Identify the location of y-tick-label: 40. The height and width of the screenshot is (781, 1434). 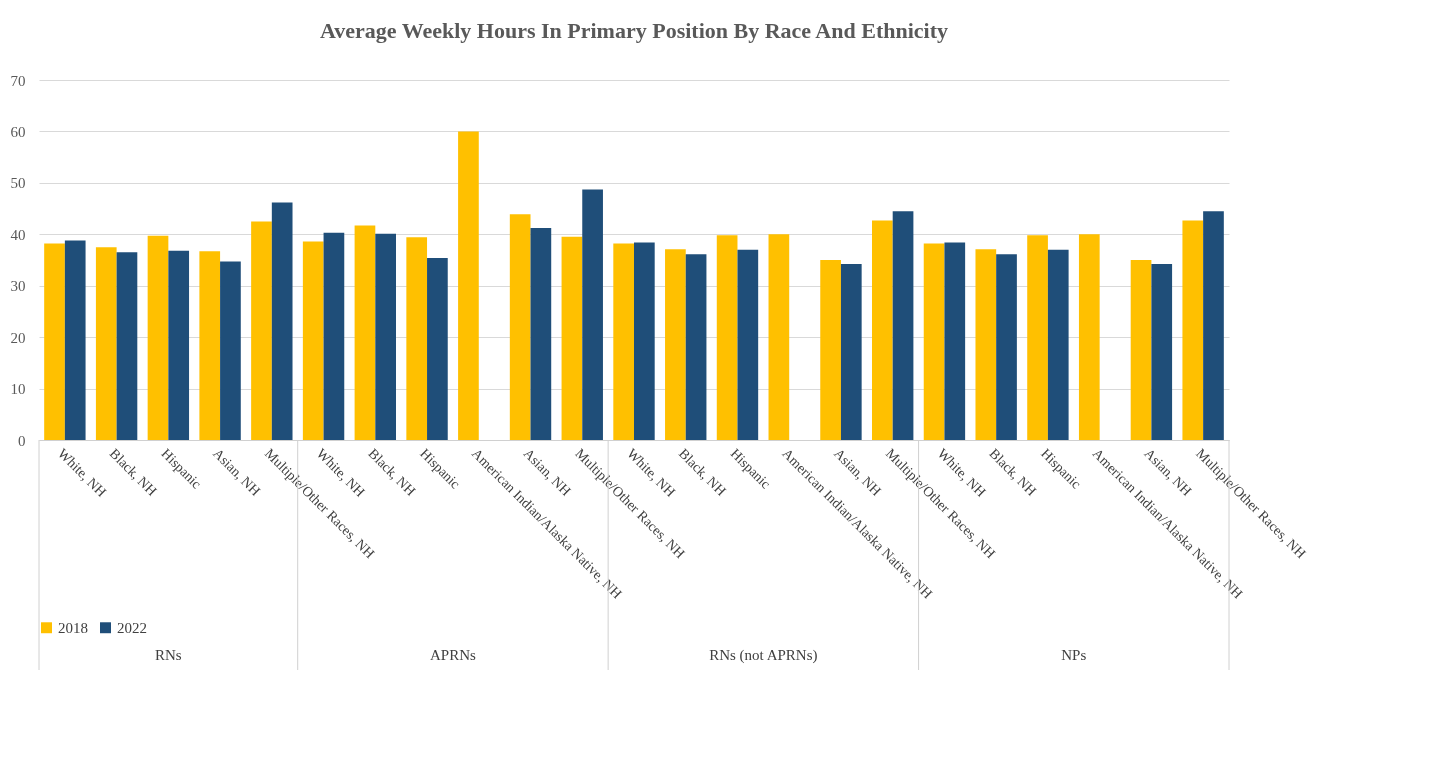
(18, 234).